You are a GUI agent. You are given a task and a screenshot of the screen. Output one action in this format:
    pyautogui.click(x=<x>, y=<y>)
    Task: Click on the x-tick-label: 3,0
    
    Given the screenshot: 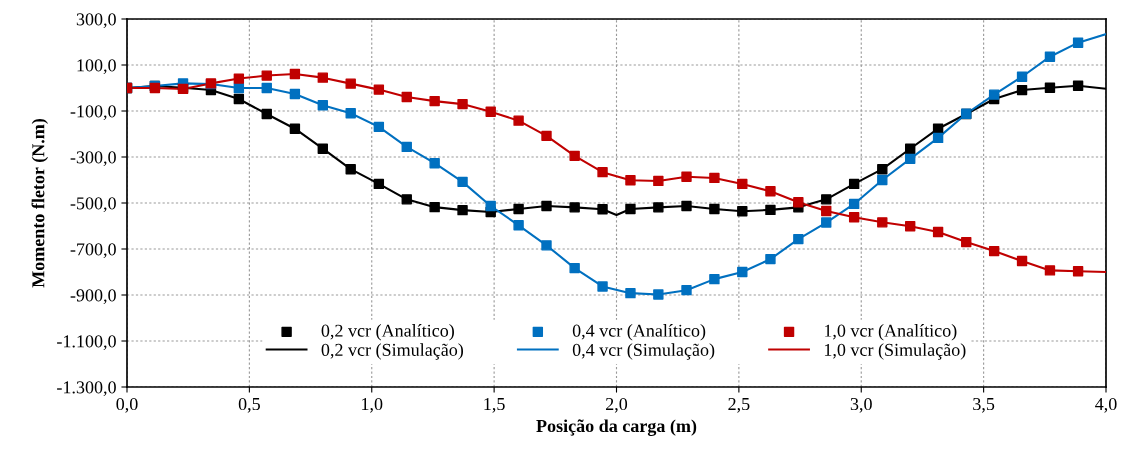 What is the action you would take?
    pyautogui.click(x=861, y=405)
    